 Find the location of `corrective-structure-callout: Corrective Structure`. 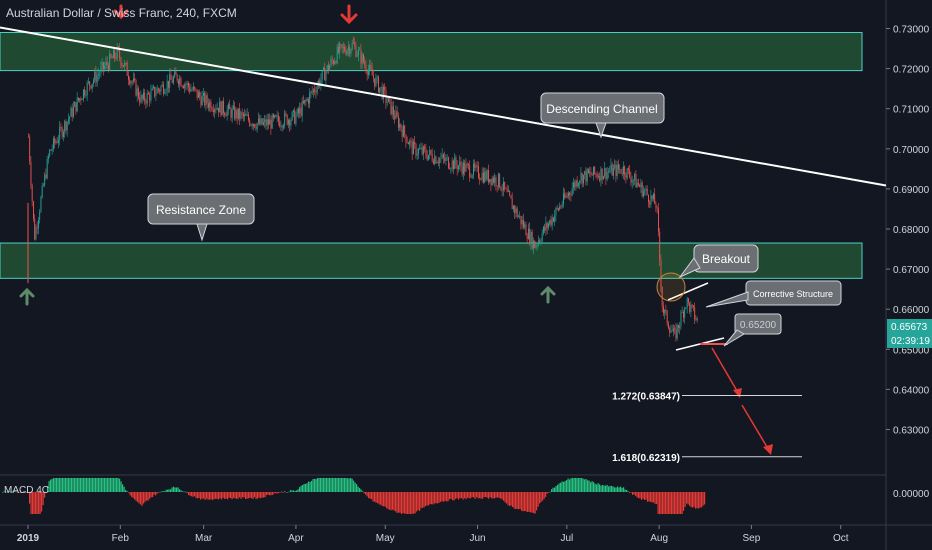

corrective-structure-callout: Corrective Structure is located at coordinates (773, 294).